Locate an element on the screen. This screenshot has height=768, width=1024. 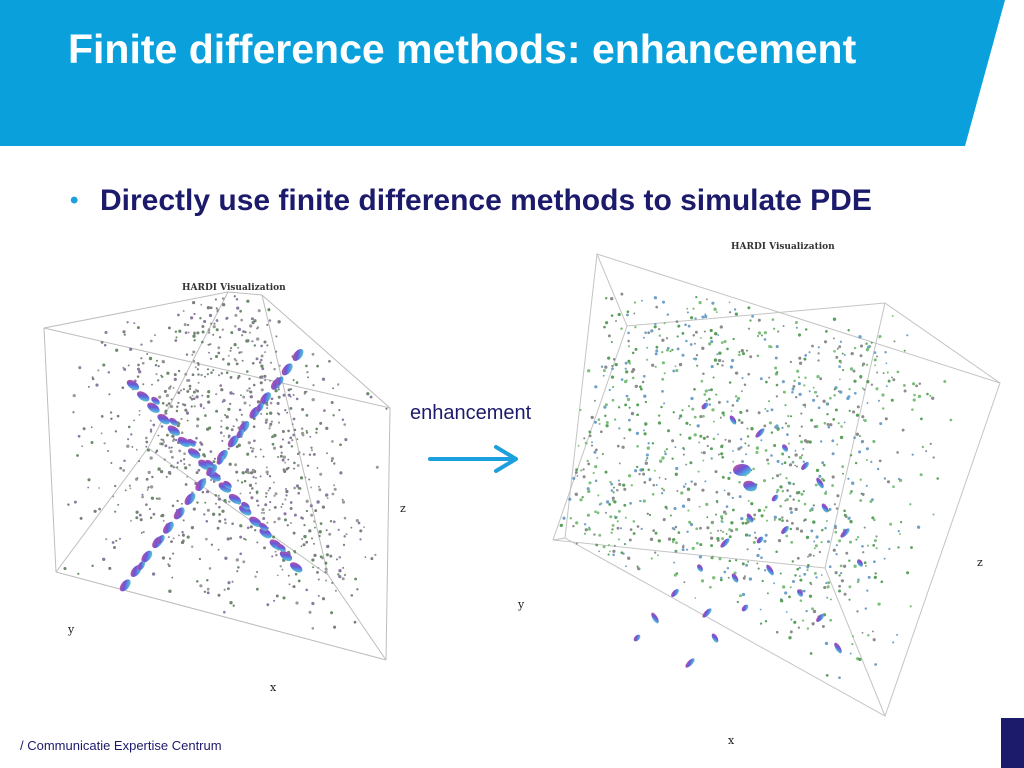
enhancement-label: enhancement is located at coordinates (471, 413).